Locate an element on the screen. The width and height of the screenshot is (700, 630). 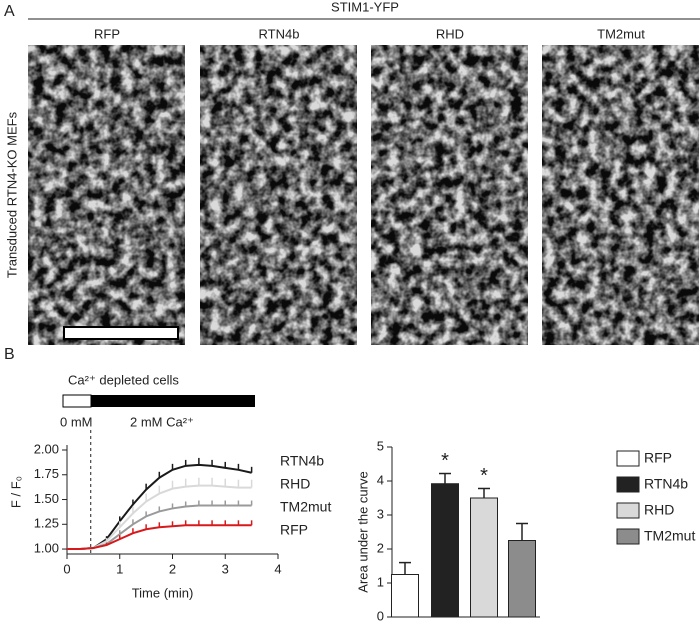
condition-label: 0 mM is located at coordinates (76, 421).